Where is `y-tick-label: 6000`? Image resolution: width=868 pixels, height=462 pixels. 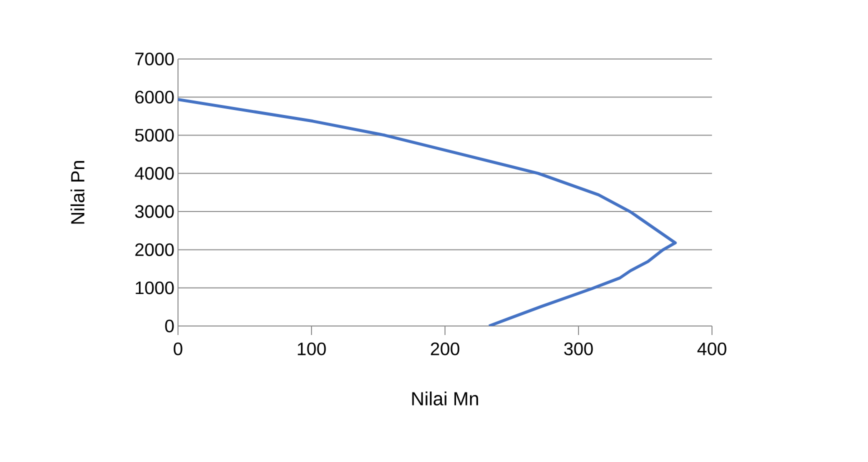
y-tick-label: 6000 is located at coordinates (154, 97).